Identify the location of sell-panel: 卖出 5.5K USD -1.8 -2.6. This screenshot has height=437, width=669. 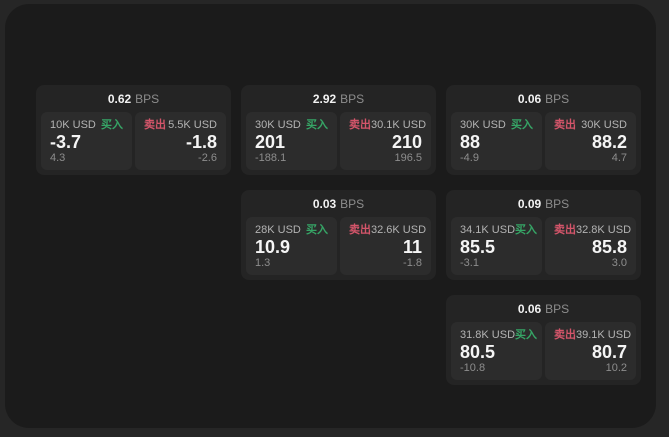
(180, 141).